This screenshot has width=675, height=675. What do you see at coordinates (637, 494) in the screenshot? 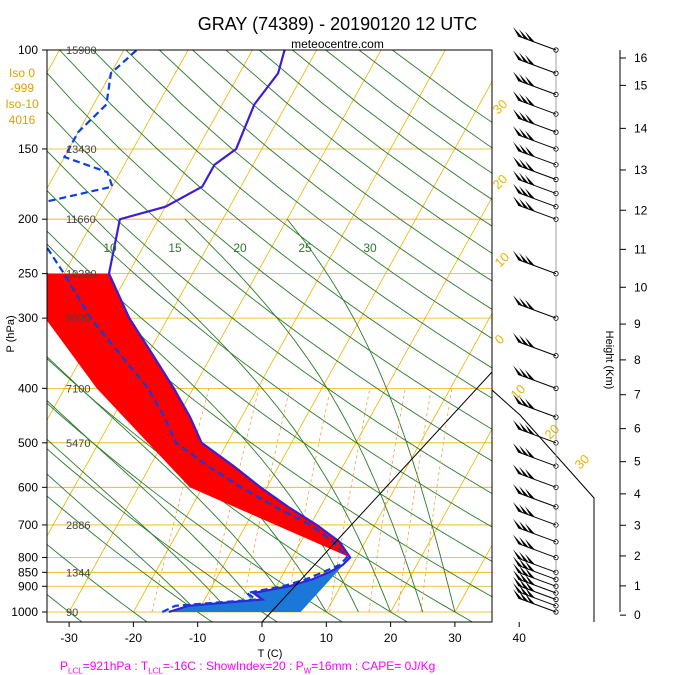
I see `height-tick-label: 4` at bounding box center [637, 494].